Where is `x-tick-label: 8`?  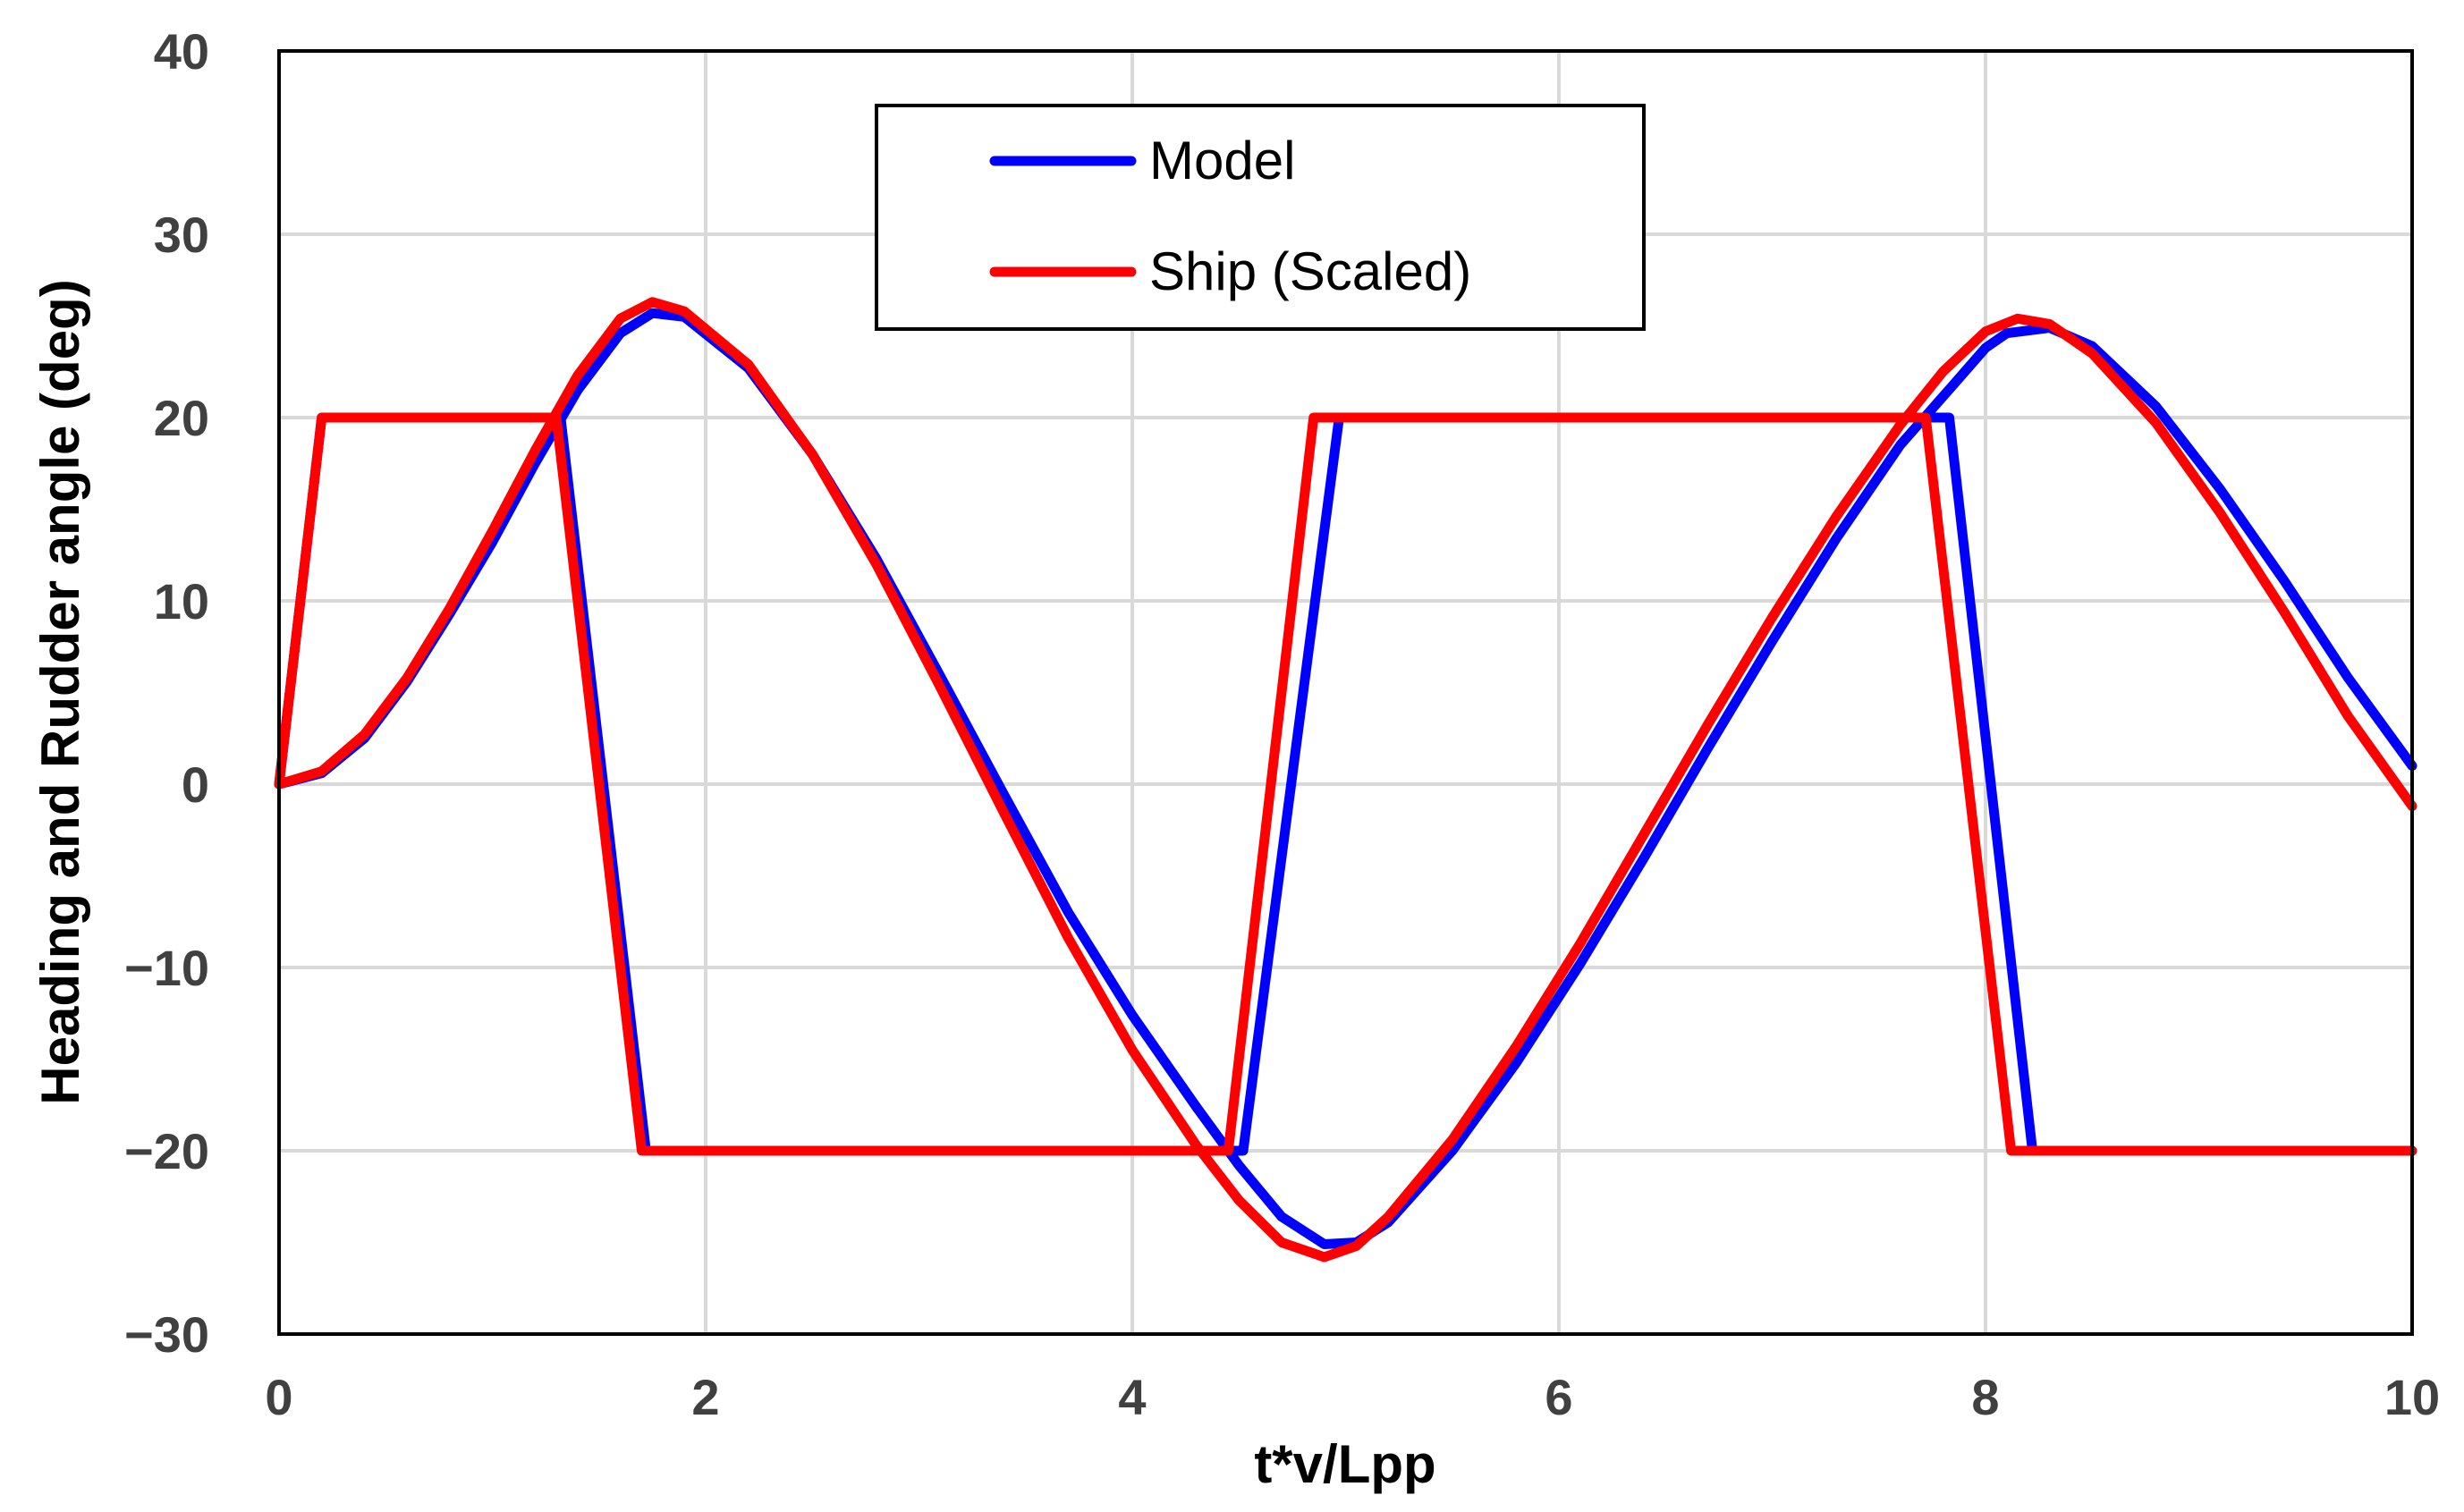 x-tick-label: 8 is located at coordinates (1985, 1397).